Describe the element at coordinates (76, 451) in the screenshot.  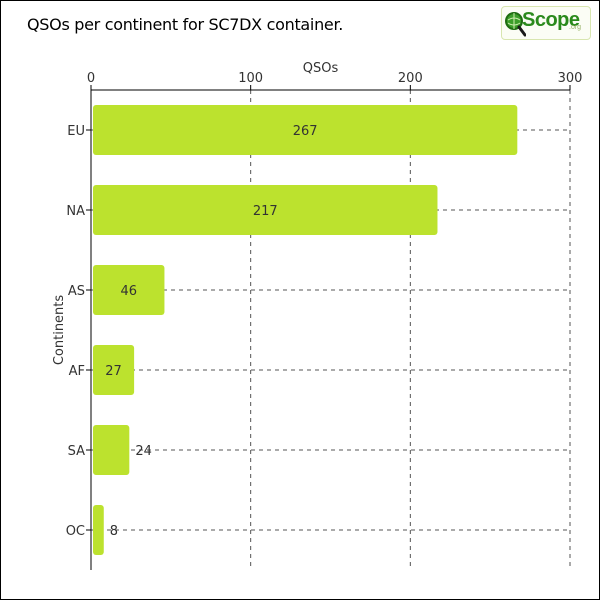
I see `y-tick-label: SA` at that location.